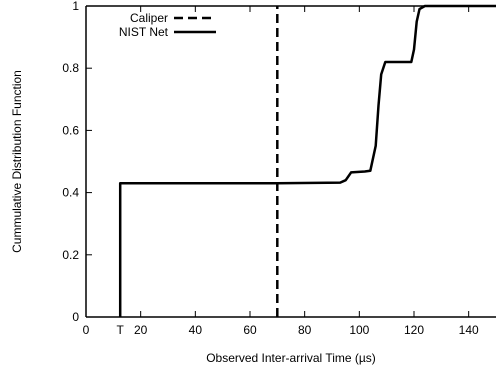 The image size is (496, 374). I want to click on x-tick-label: 120, so click(414, 330).